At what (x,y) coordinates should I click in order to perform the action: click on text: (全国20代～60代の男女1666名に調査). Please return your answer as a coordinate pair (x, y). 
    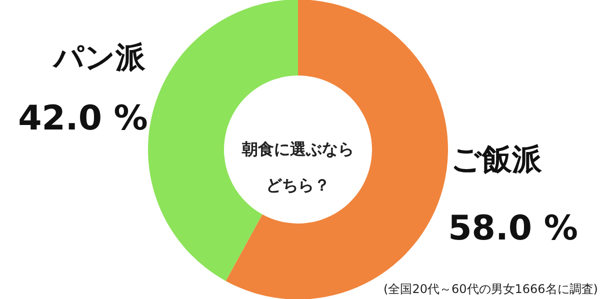
    Looking at the image, I should click on (491, 289).